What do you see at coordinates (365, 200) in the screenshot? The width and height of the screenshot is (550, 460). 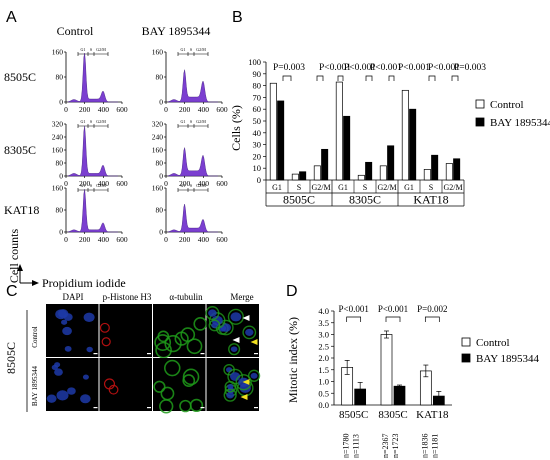 I see `b-group-label: 8305C` at bounding box center [365, 200].